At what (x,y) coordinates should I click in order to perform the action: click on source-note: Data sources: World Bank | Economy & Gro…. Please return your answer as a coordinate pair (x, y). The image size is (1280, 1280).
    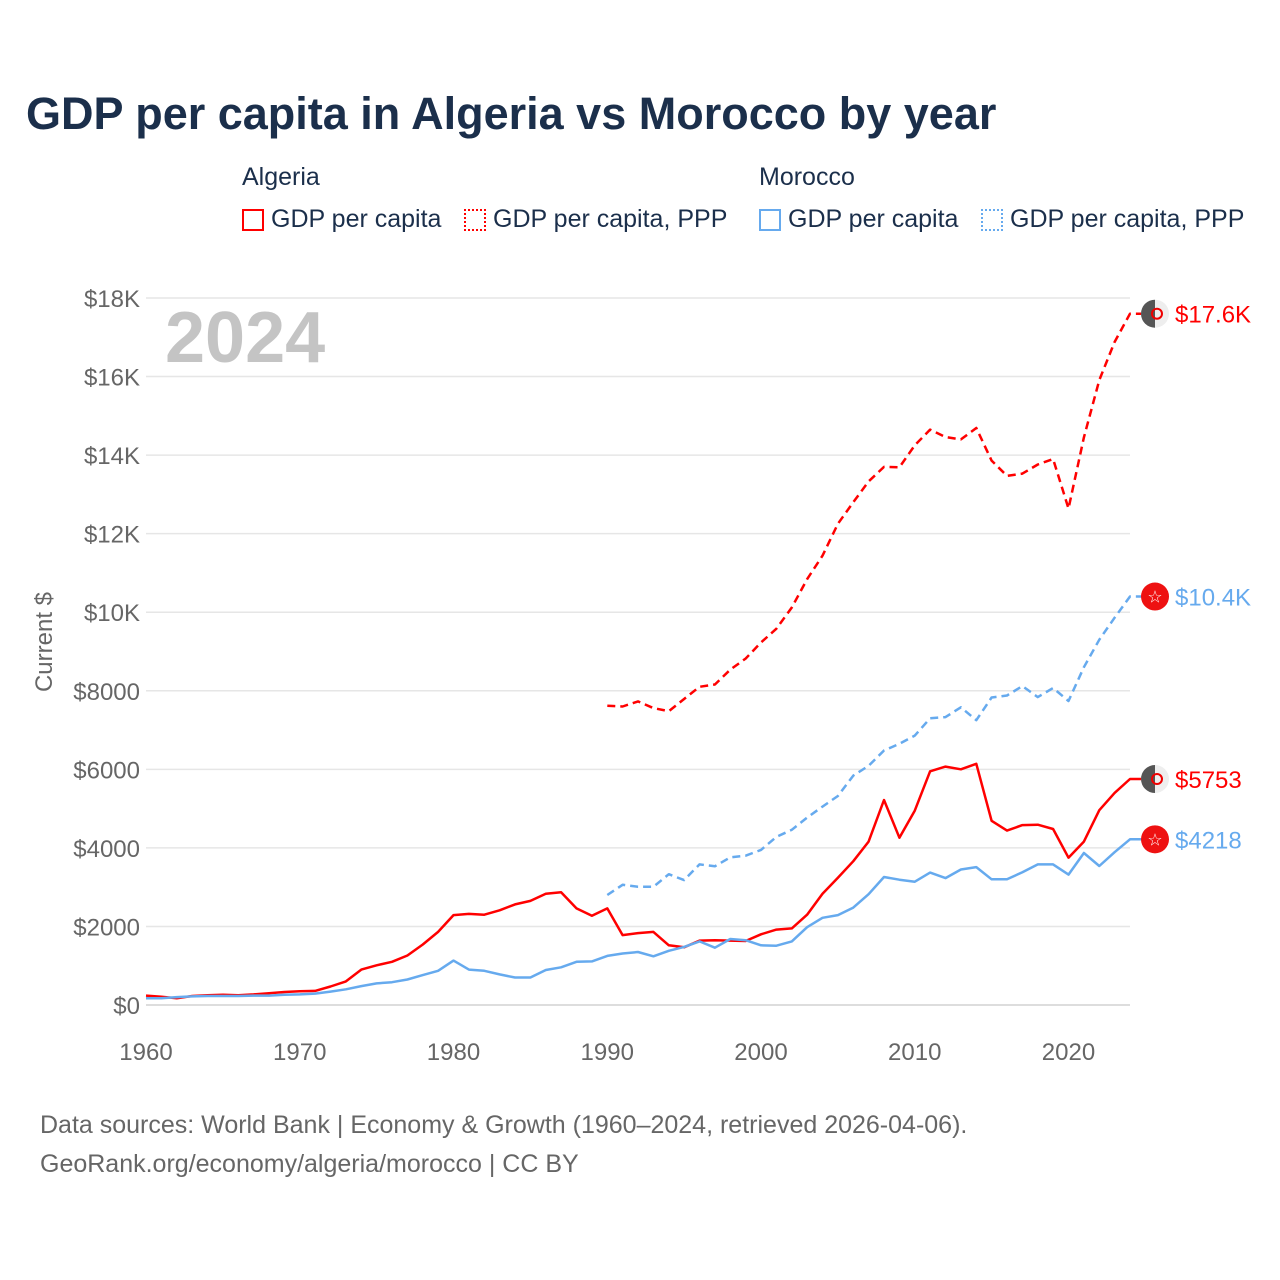
    Looking at the image, I should click on (503, 1145).